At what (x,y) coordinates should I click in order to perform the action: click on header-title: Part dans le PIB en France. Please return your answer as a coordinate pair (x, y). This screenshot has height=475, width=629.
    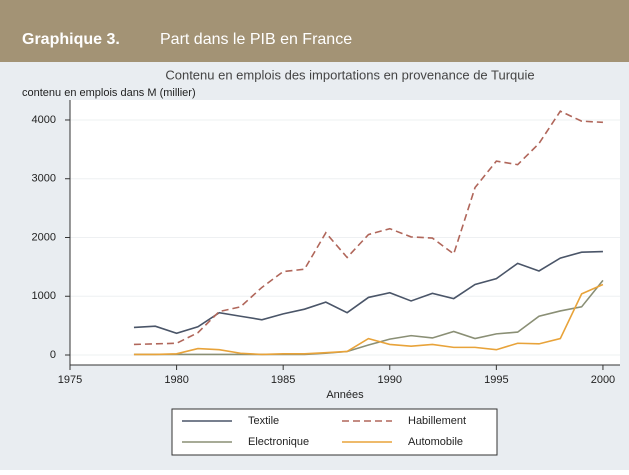
    Looking at the image, I should click on (256, 39).